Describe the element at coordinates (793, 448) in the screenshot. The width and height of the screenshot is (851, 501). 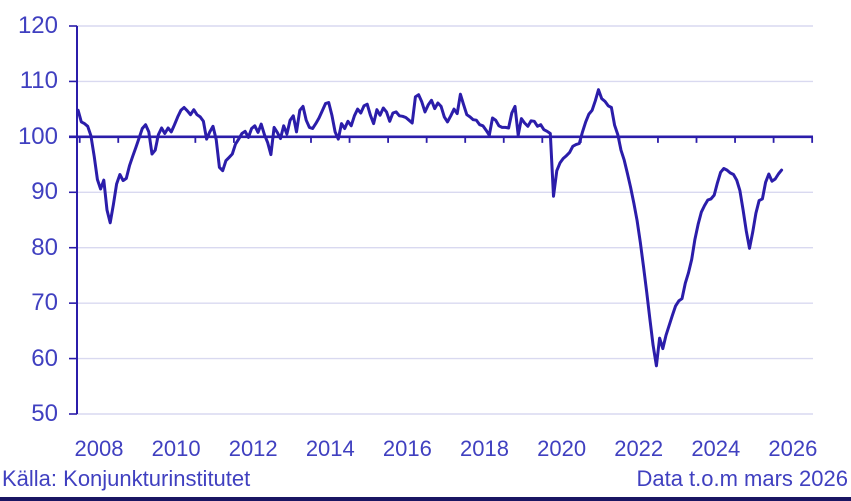
I see `x-tick-label-2026: 2026` at that location.